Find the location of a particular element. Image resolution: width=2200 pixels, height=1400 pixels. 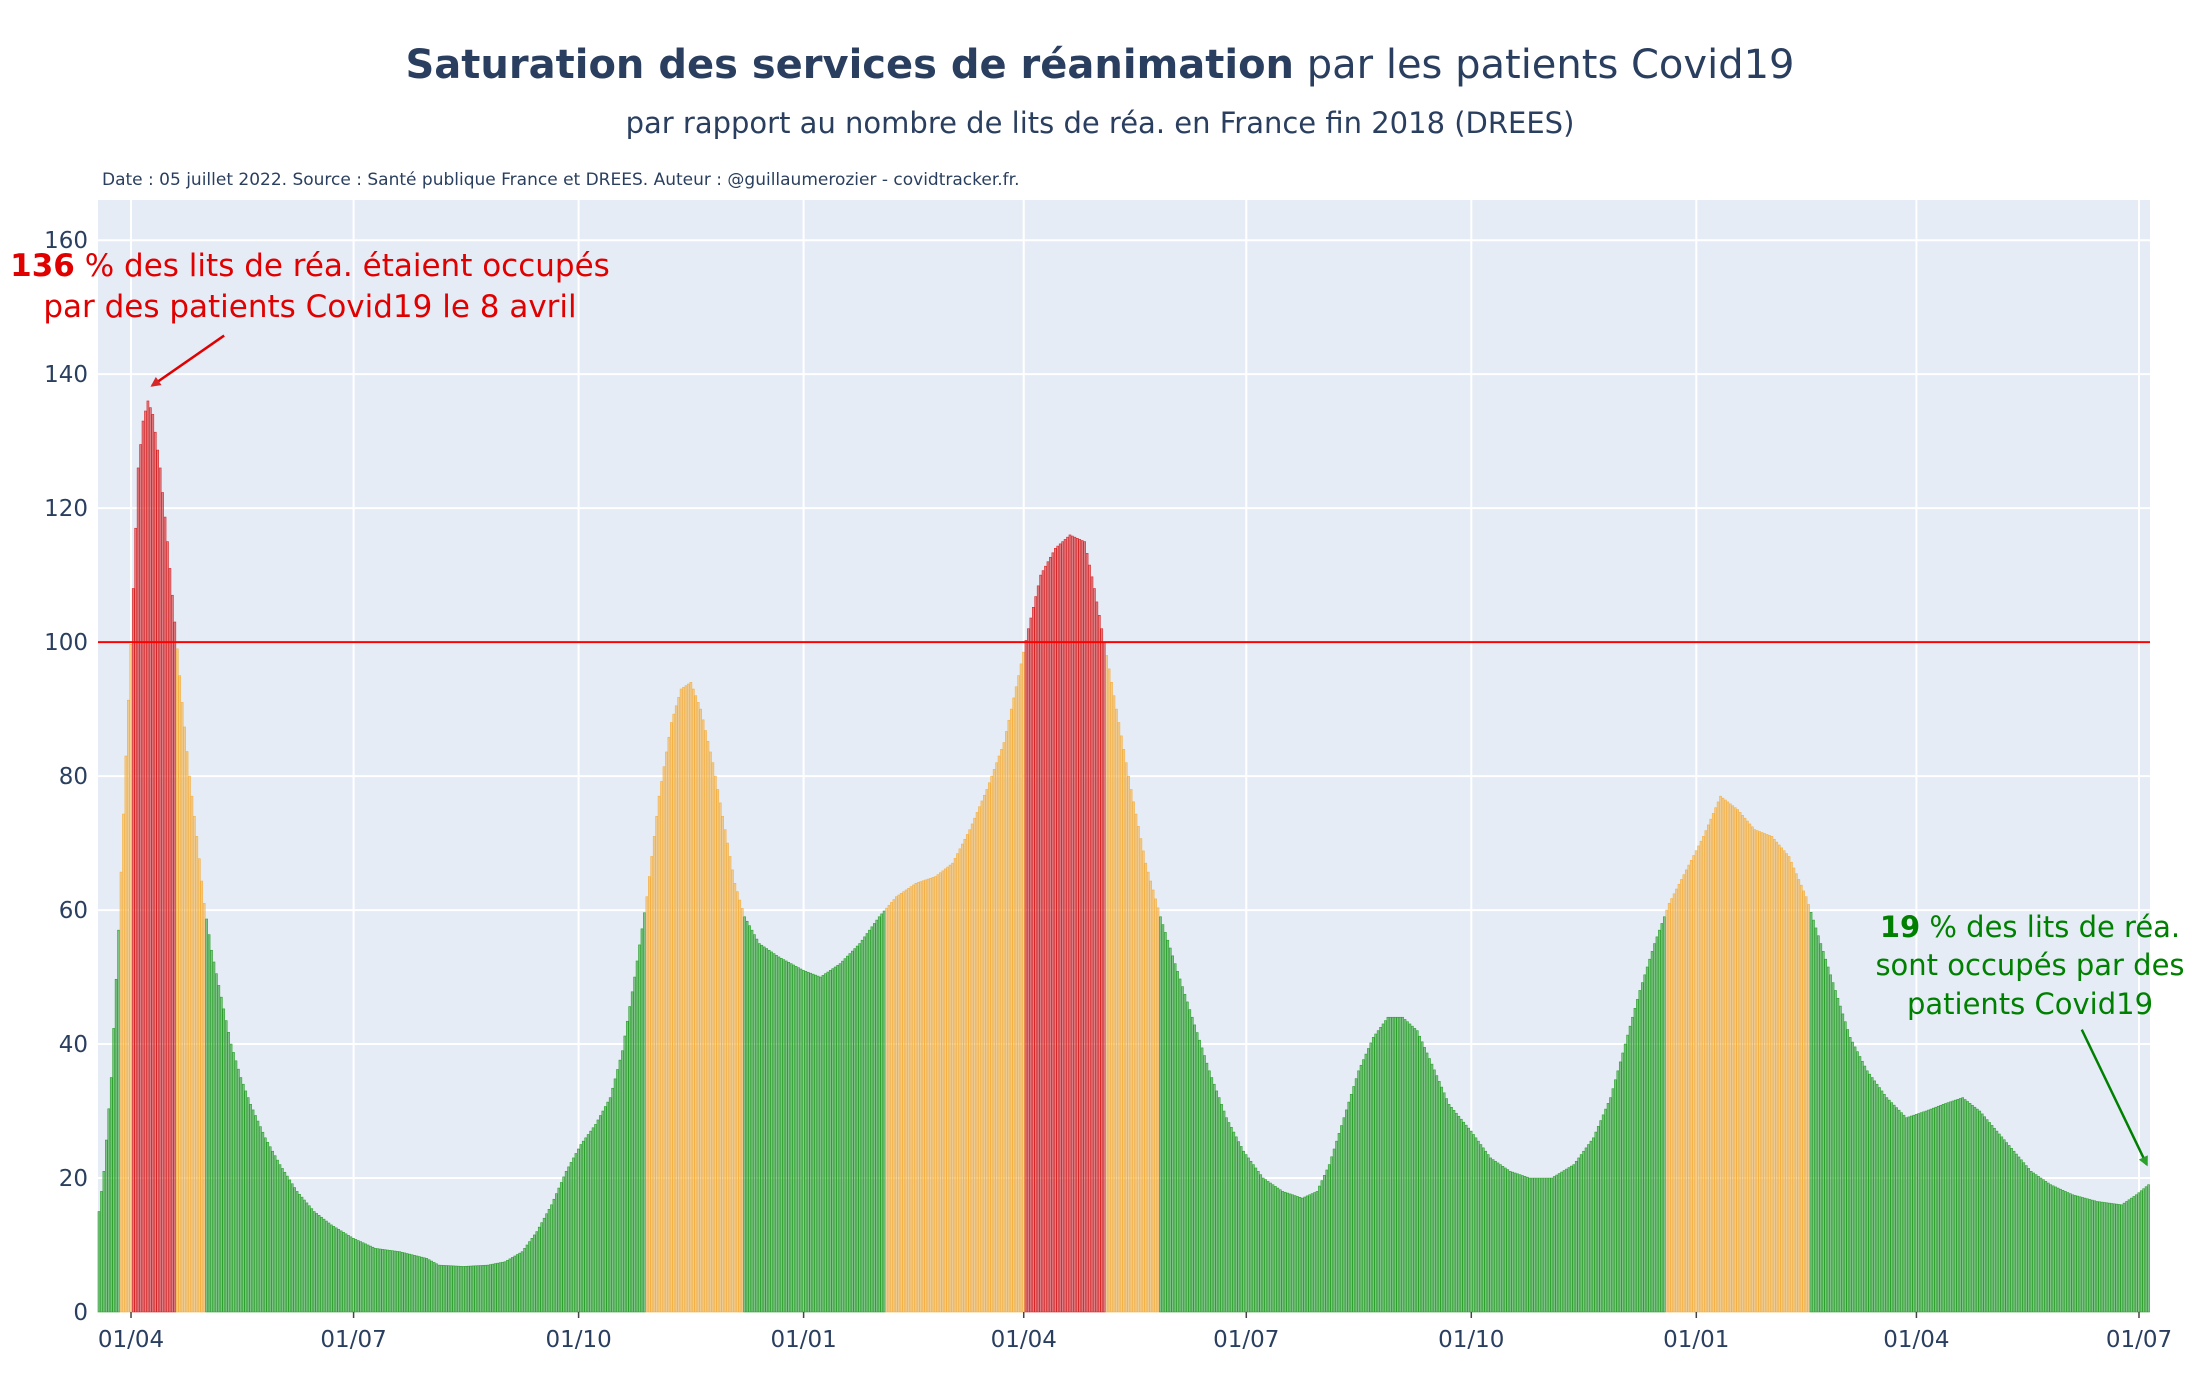

y-tick-label: 160 is located at coordinates (66, 241).